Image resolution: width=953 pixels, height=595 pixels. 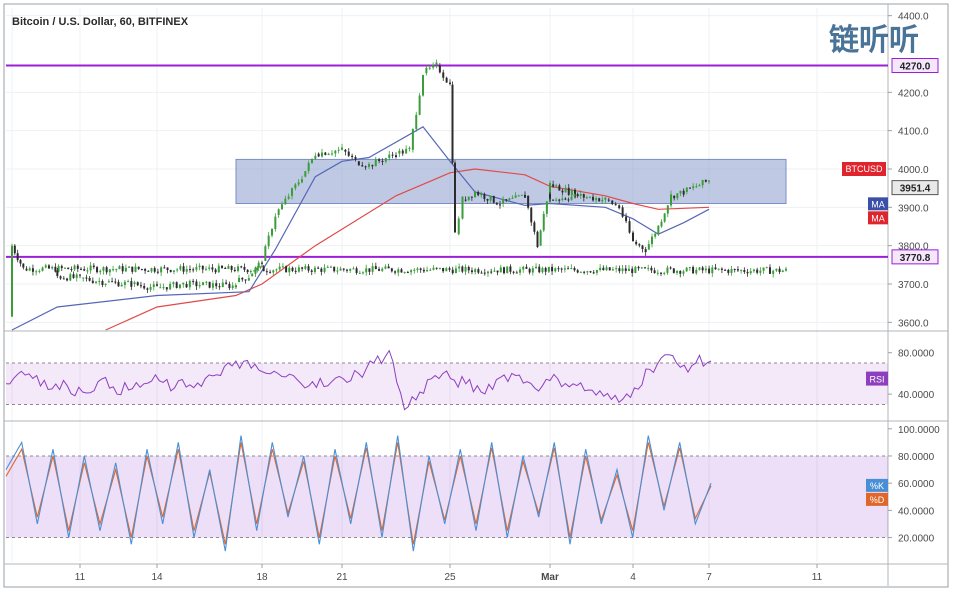 What do you see at coordinates (916, 539) in the screenshot?
I see `stoch-tick-label: 20.0000` at bounding box center [916, 539].